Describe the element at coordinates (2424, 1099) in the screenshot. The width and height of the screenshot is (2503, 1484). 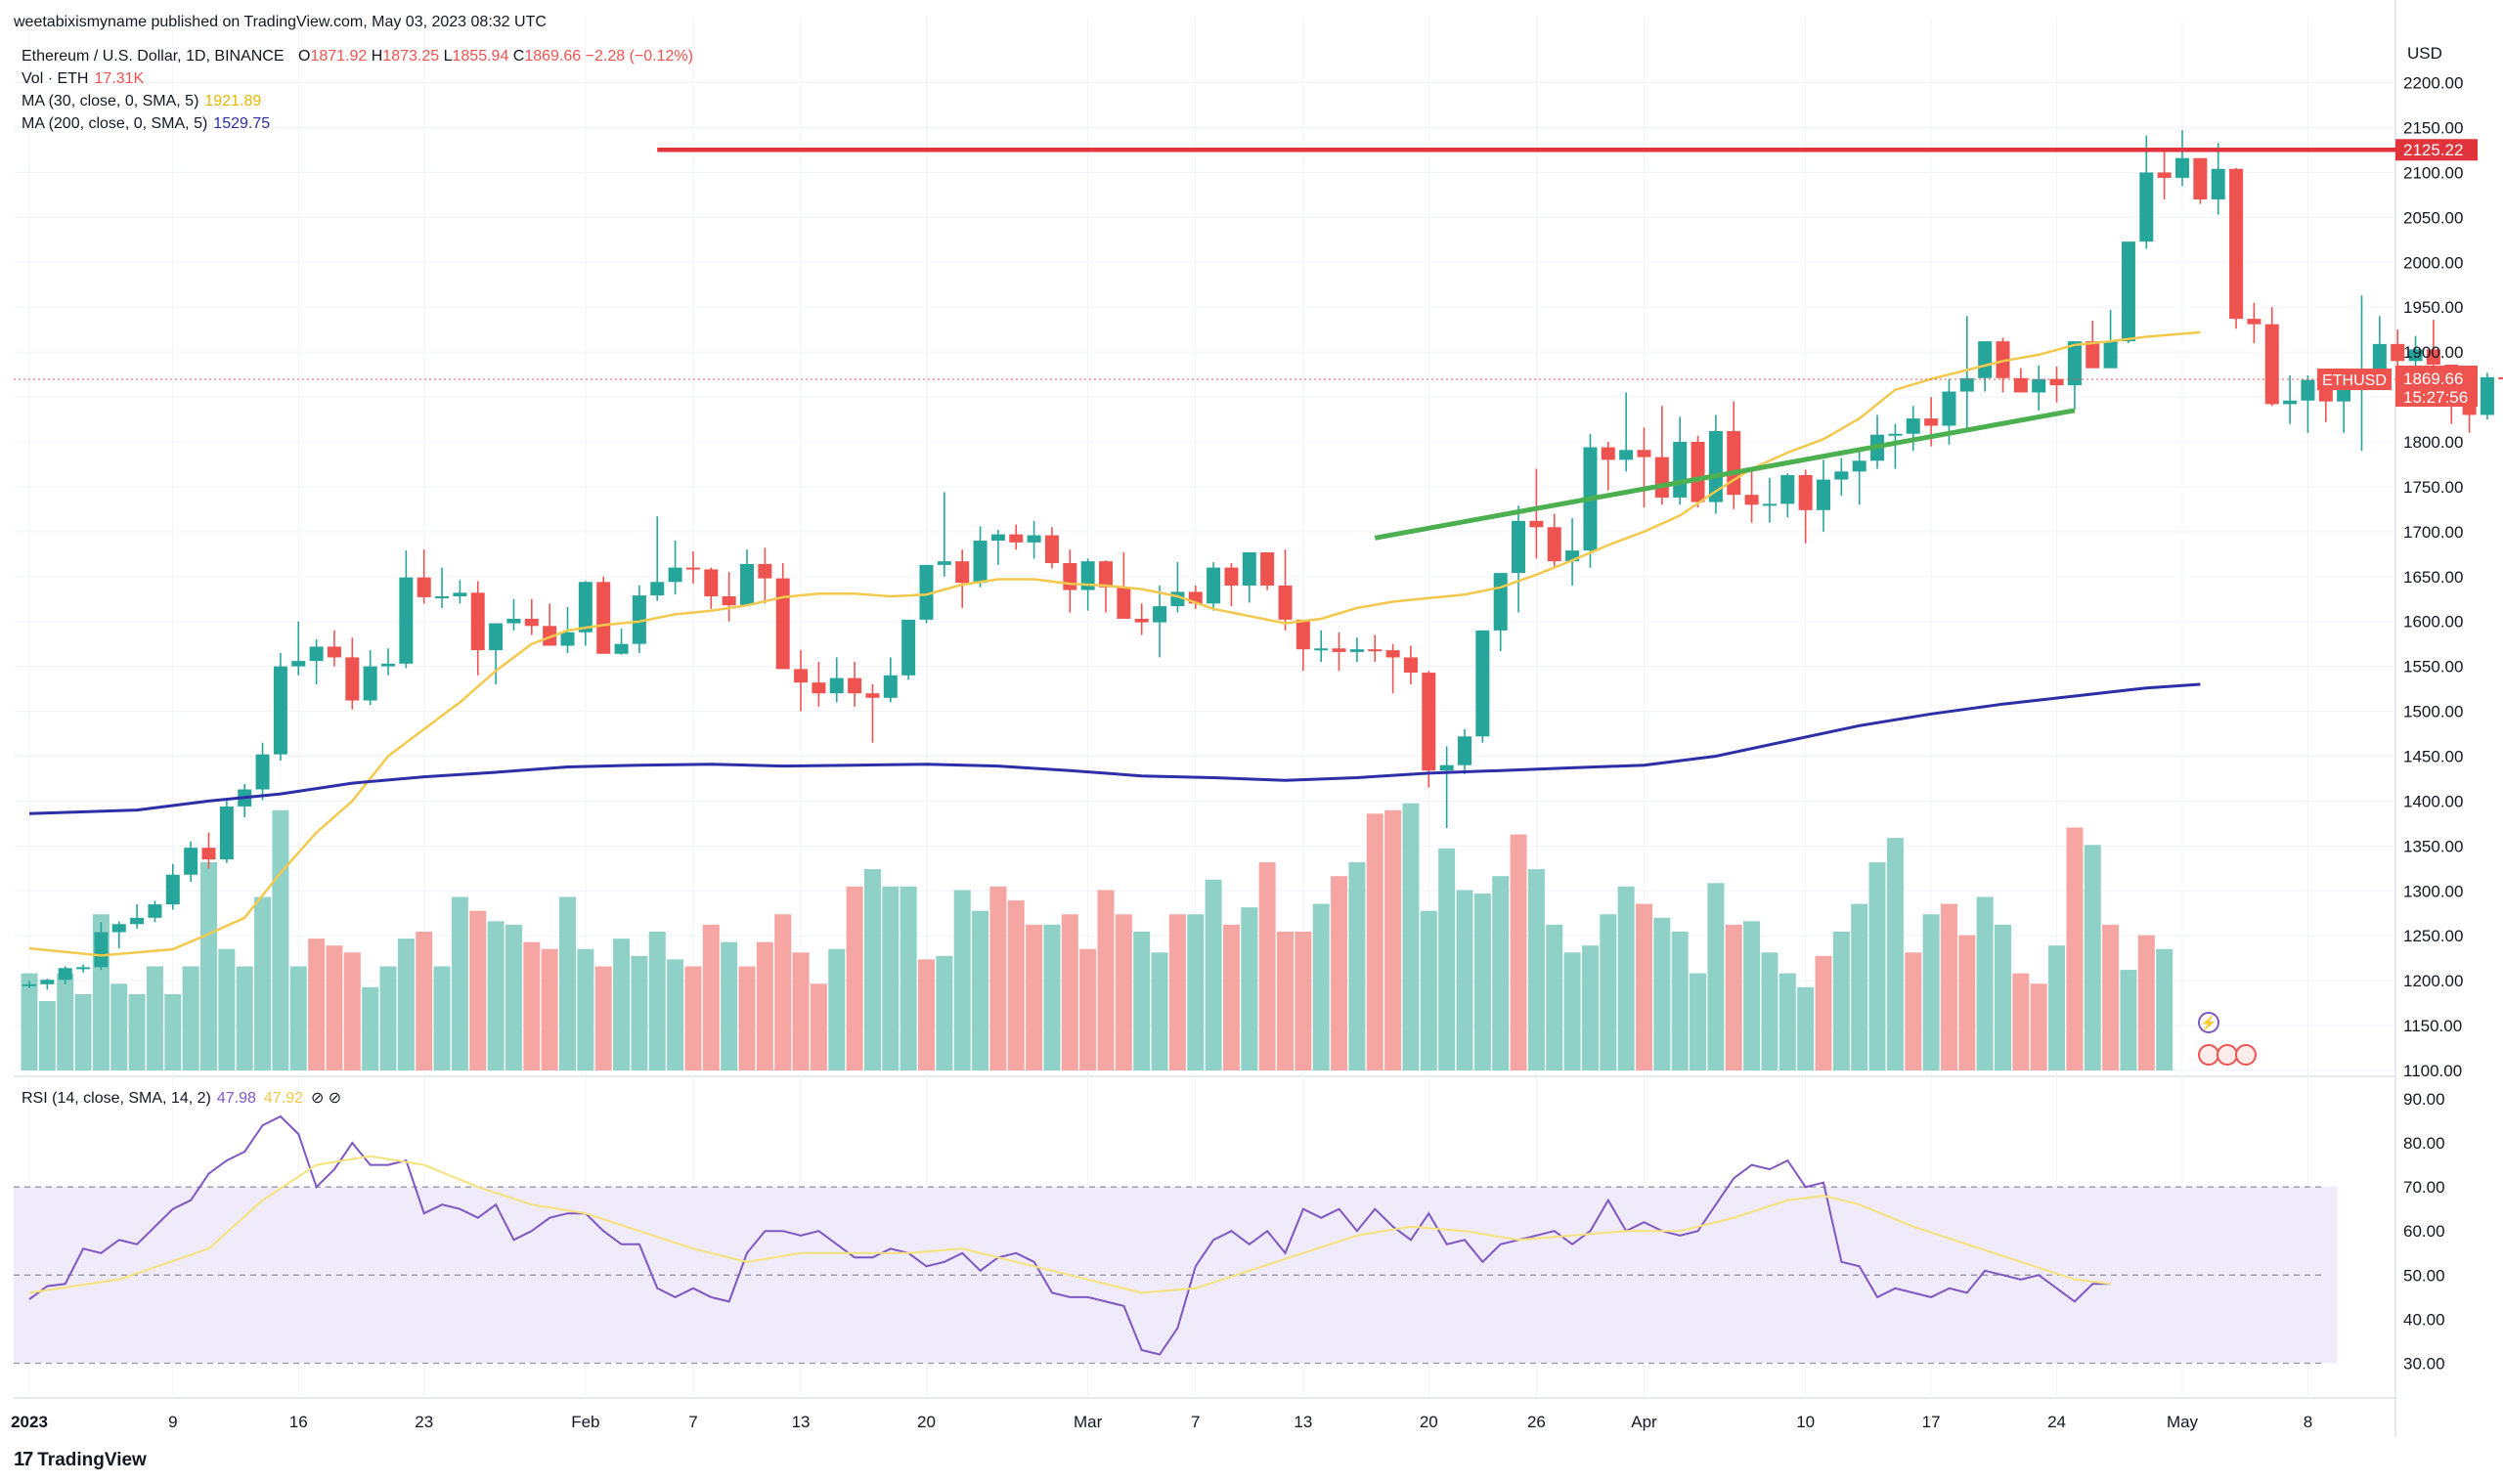
I see `rsi-tick-label: 90.00` at that location.